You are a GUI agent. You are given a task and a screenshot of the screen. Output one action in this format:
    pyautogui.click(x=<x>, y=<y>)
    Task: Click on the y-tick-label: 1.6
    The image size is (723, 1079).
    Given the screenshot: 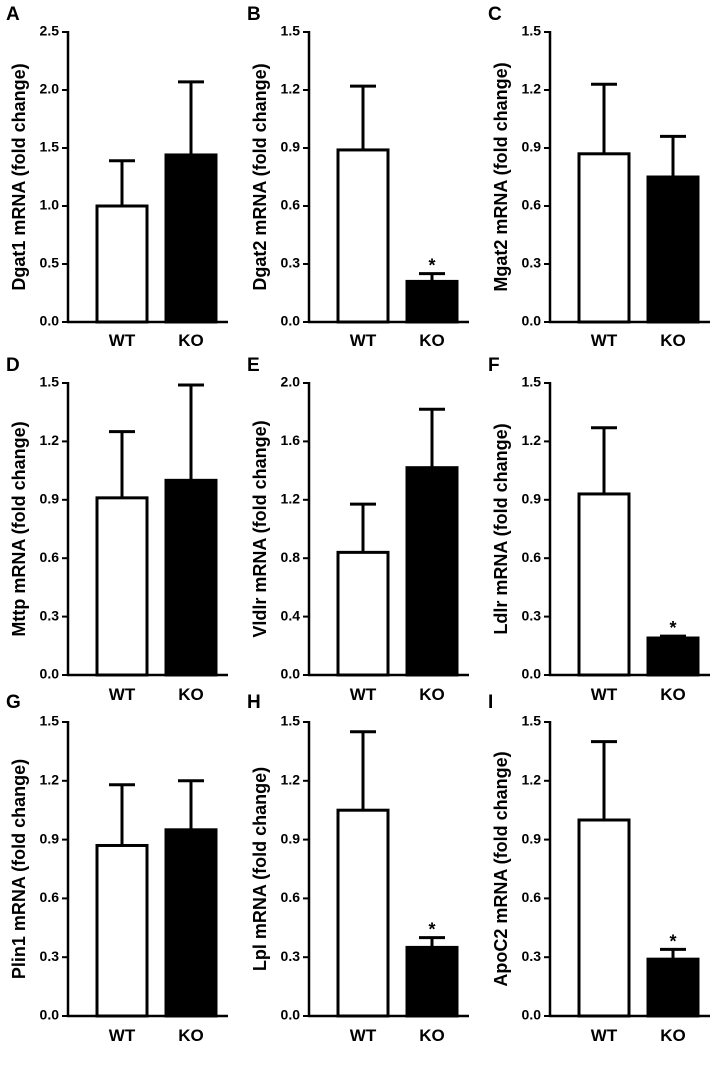 What is the action you would take?
    pyautogui.click(x=291, y=440)
    